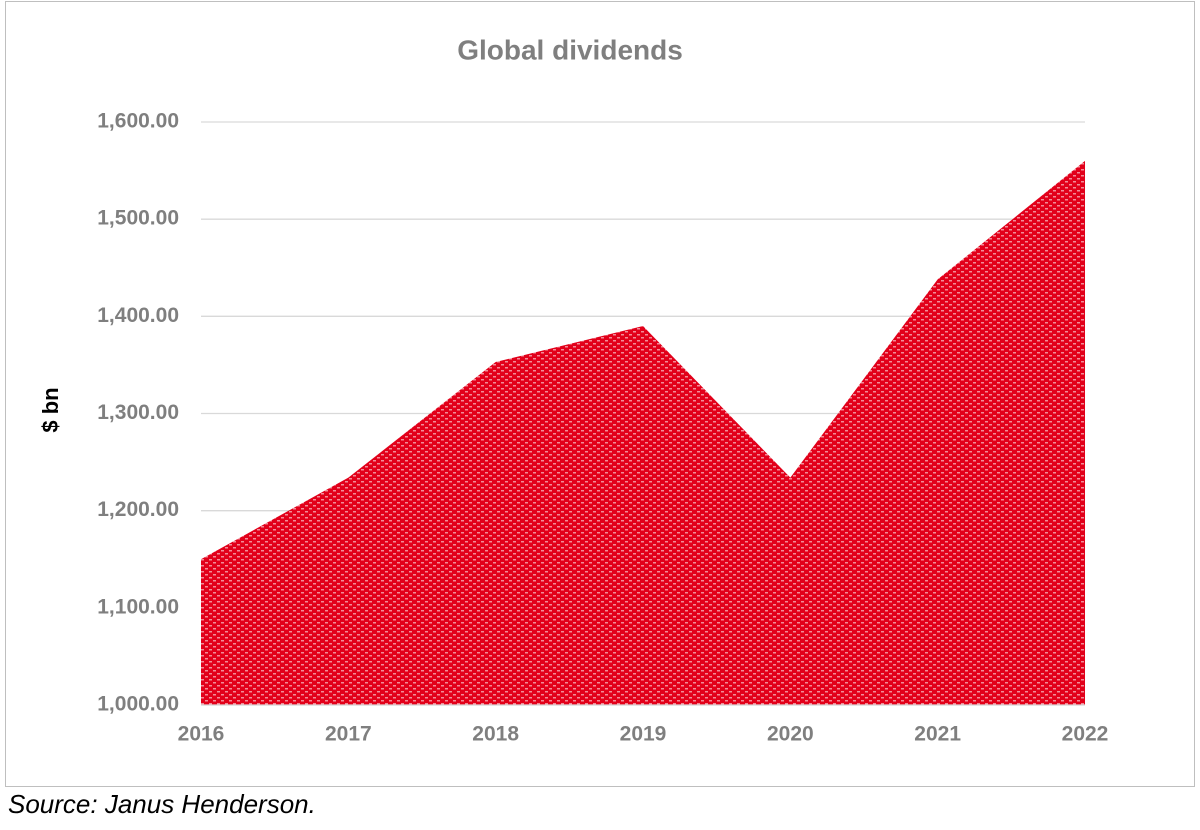 The height and width of the screenshot is (830, 1200). Describe the element at coordinates (138, 412) in the screenshot. I see `y-tick-label: 1,300.00` at that location.